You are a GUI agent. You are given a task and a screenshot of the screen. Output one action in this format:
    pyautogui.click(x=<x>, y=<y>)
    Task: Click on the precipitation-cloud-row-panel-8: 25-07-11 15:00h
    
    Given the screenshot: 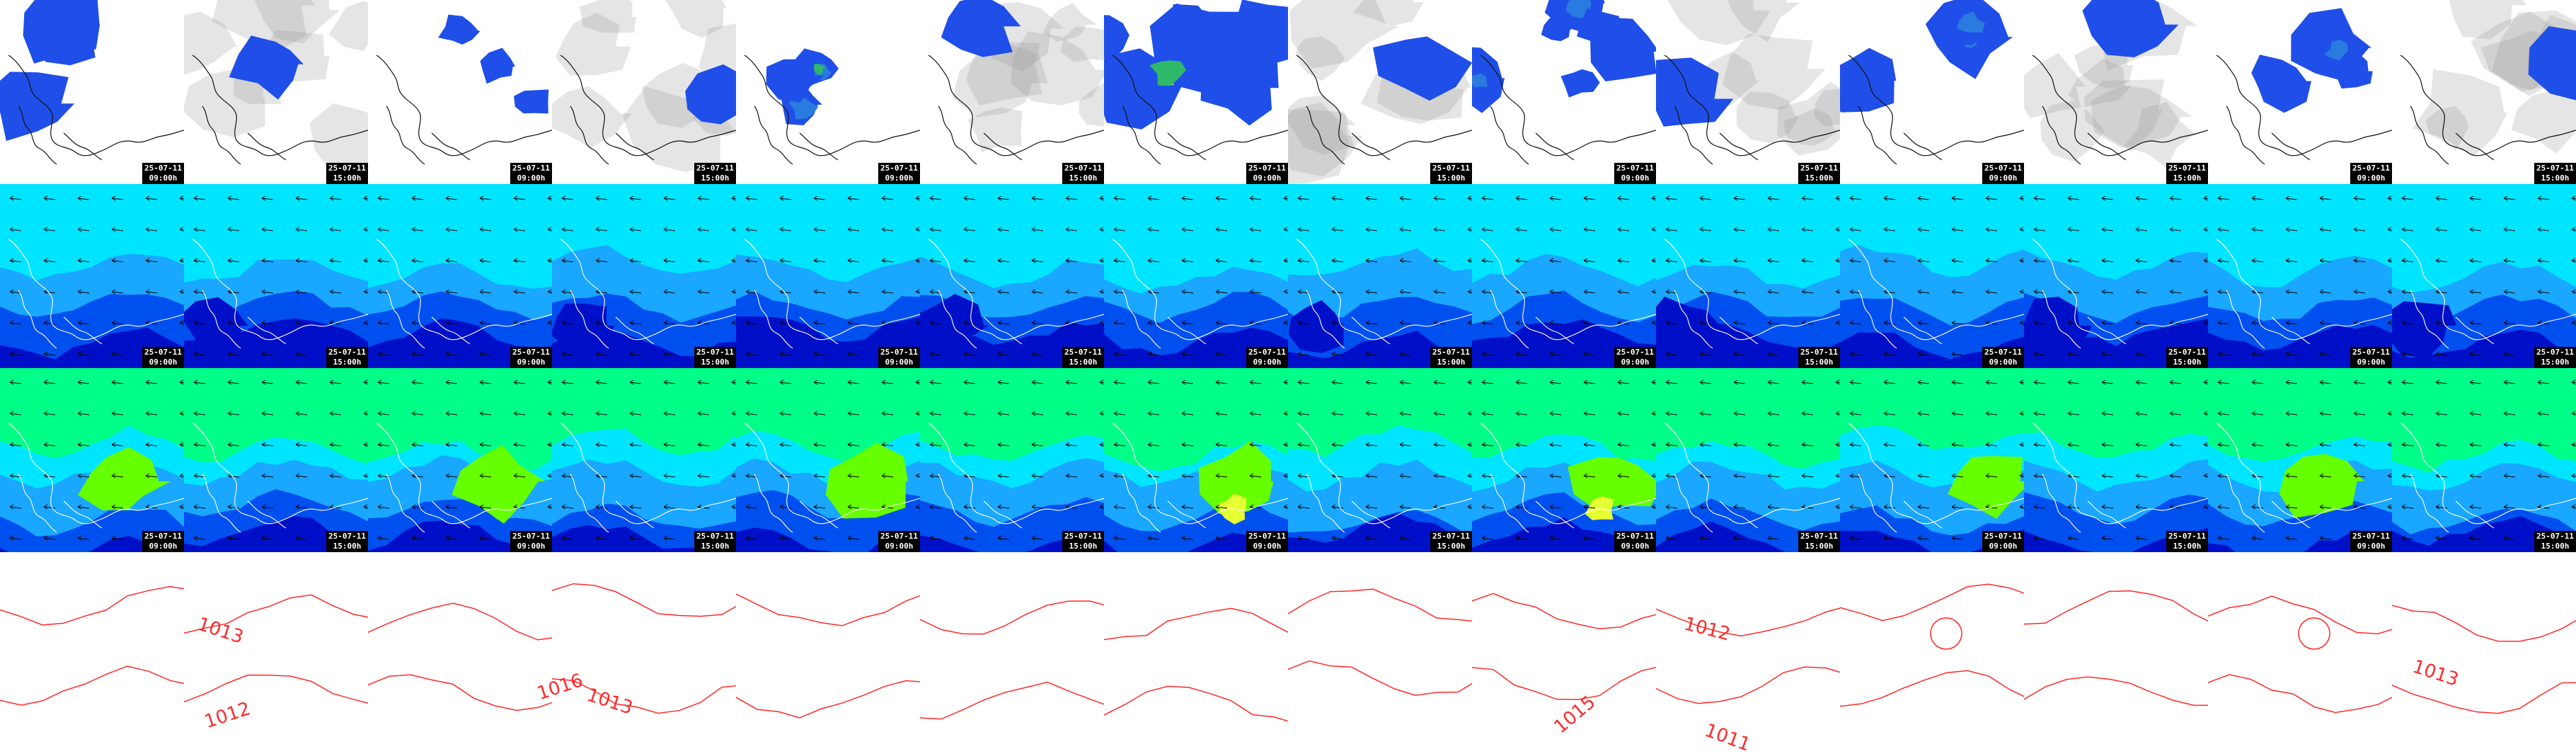 What is the action you would take?
    pyautogui.click(x=1380, y=92)
    